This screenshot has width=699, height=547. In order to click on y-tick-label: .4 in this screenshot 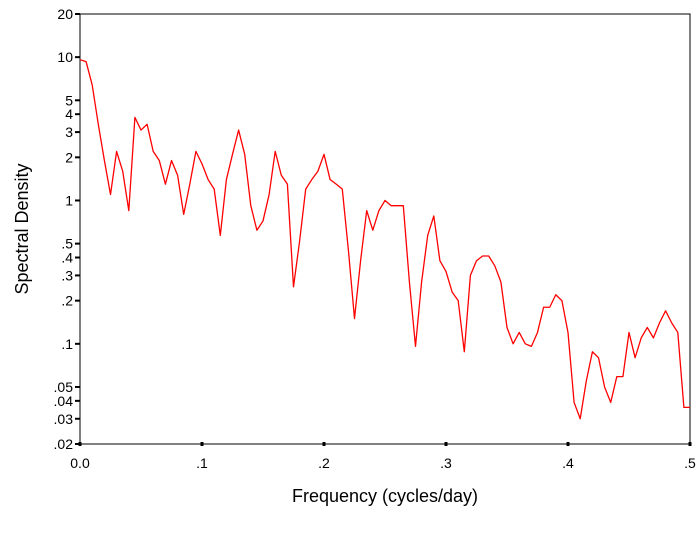, I will do `click(67, 258)`.